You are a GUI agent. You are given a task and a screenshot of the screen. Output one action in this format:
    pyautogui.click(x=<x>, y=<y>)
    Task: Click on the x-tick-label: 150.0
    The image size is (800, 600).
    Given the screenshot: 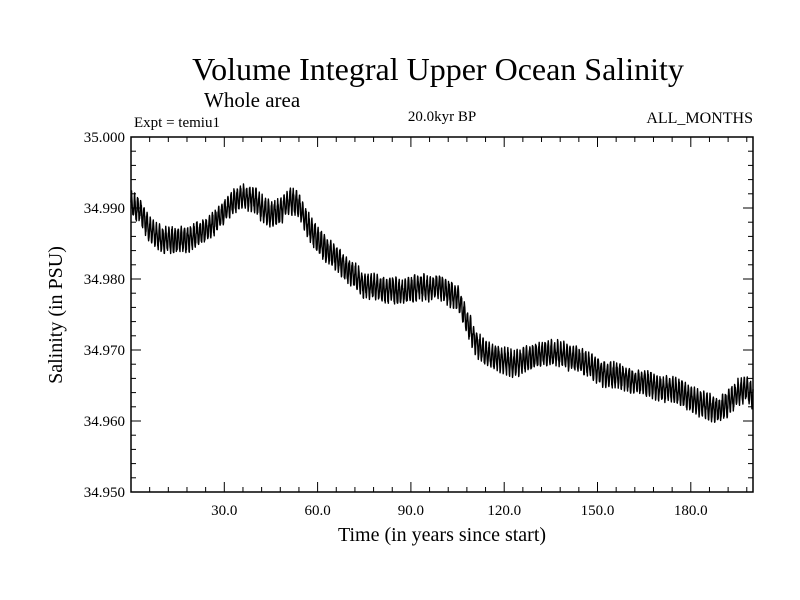 What is the action you would take?
    pyautogui.click(x=598, y=511)
    